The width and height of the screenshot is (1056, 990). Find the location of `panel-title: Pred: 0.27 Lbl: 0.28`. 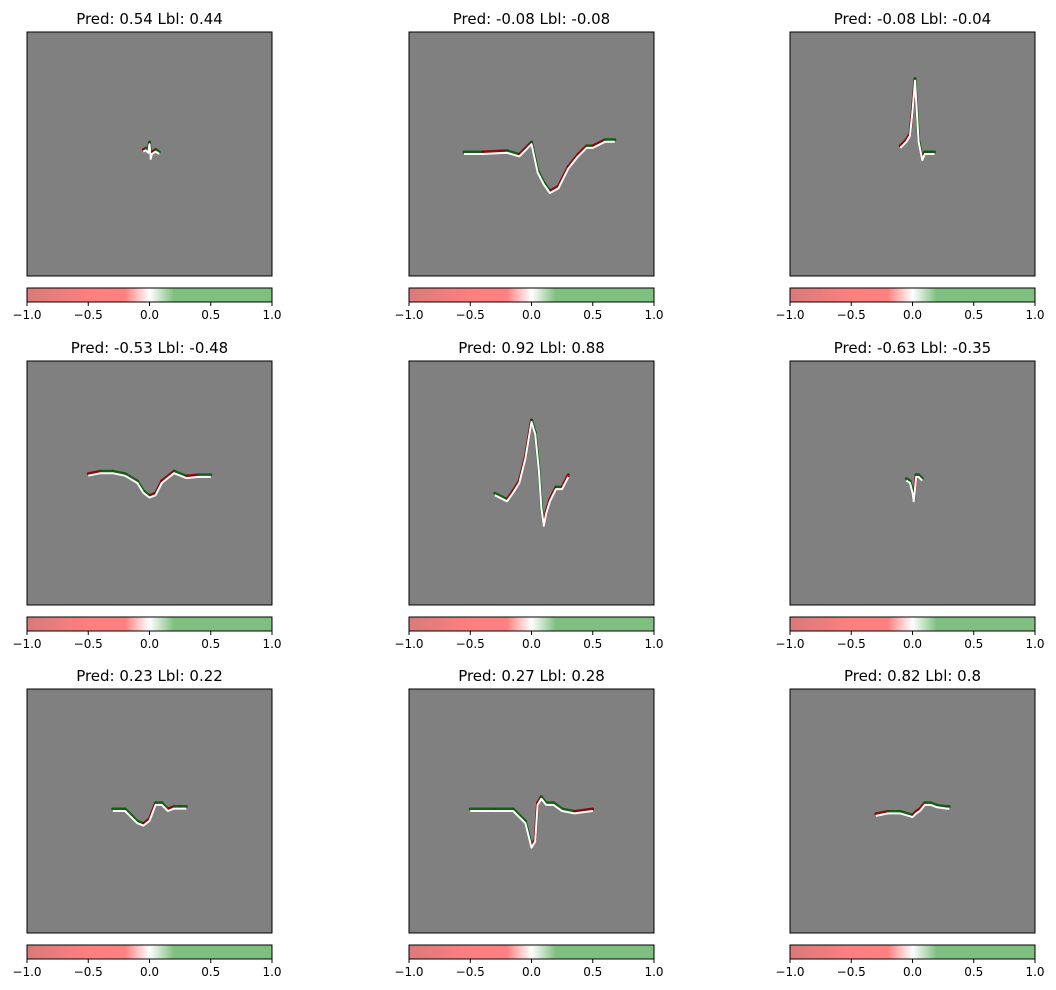

panel-title: Pred: 0.27 Lbl: 0.28 is located at coordinates (531, 676).